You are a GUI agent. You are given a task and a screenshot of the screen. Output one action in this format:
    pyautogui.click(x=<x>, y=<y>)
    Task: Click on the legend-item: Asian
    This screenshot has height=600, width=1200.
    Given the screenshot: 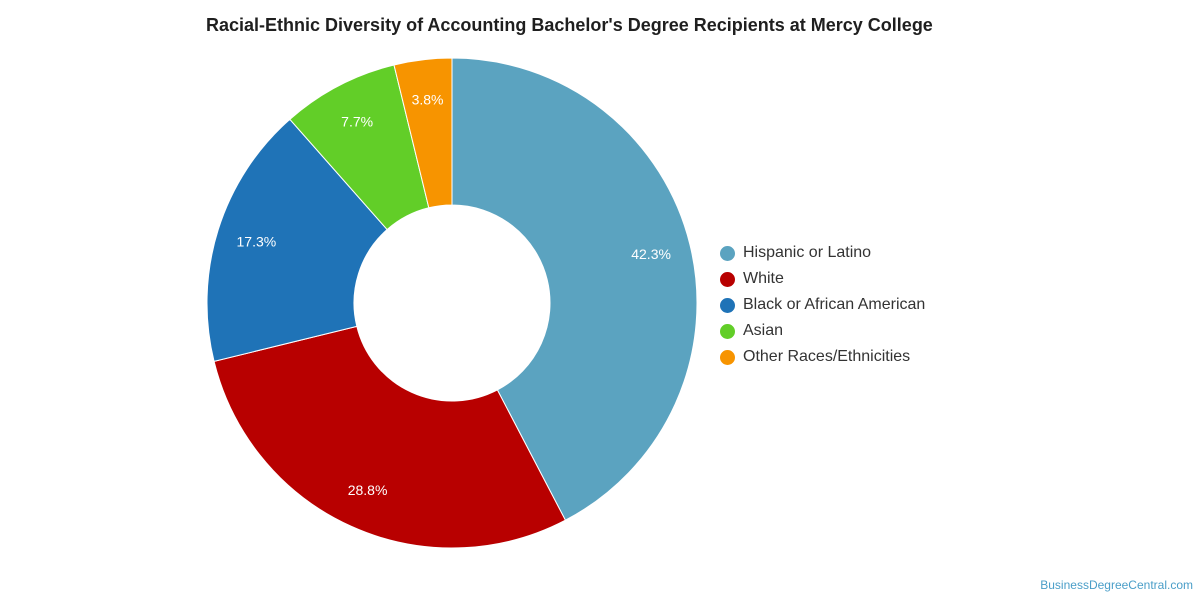 What is the action you would take?
    pyautogui.click(x=822, y=331)
    